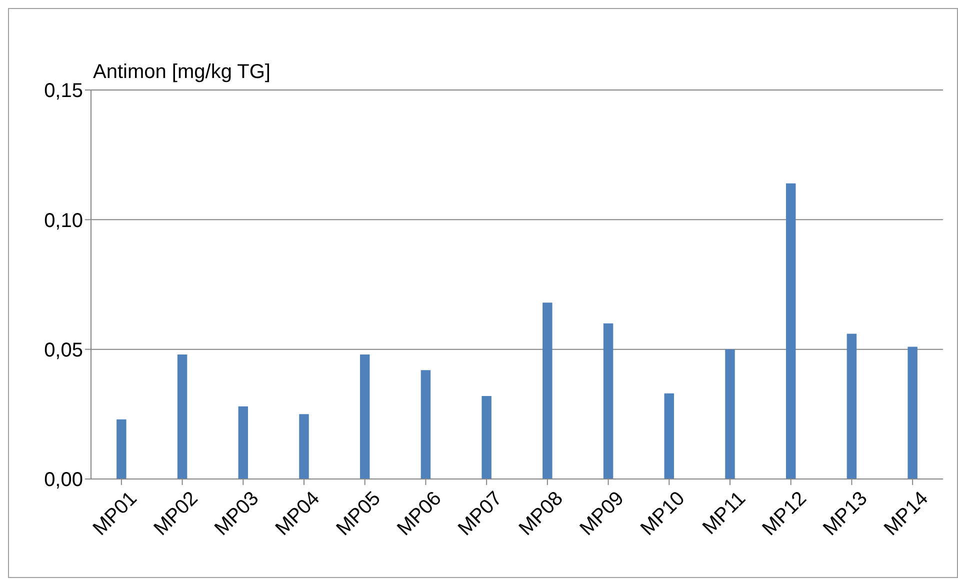  What do you see at coordinates (63, 350) in the screenshot?
I see `y-tick-label: 0,05` at bounding box center [63, 350].